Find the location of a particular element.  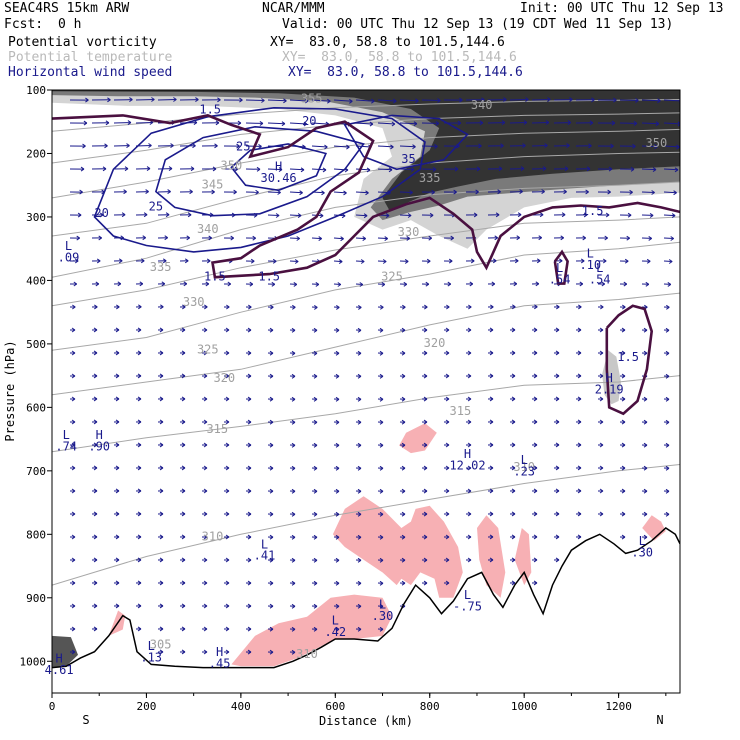

x-tick-label-0: 0 is located at coordinates (52, 706).